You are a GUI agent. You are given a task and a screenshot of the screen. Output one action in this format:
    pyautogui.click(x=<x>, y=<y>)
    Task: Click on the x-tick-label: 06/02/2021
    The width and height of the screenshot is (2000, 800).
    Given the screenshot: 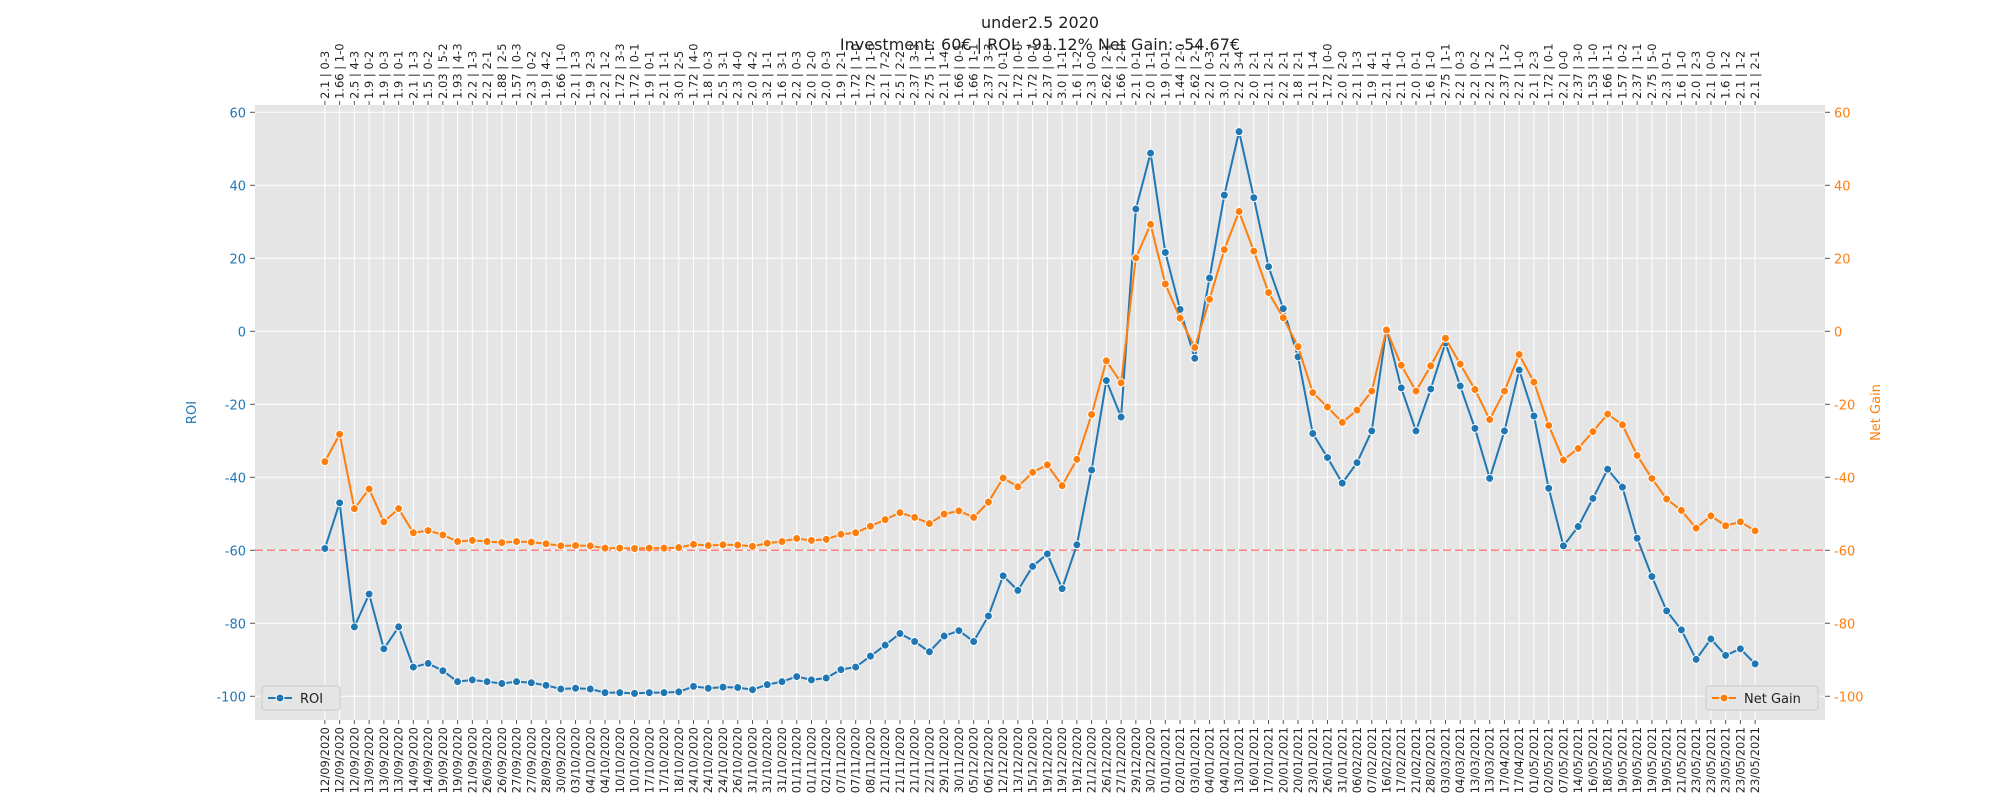 What is the action you would take?
    pyautogui.click(x=1357, y=760)
    